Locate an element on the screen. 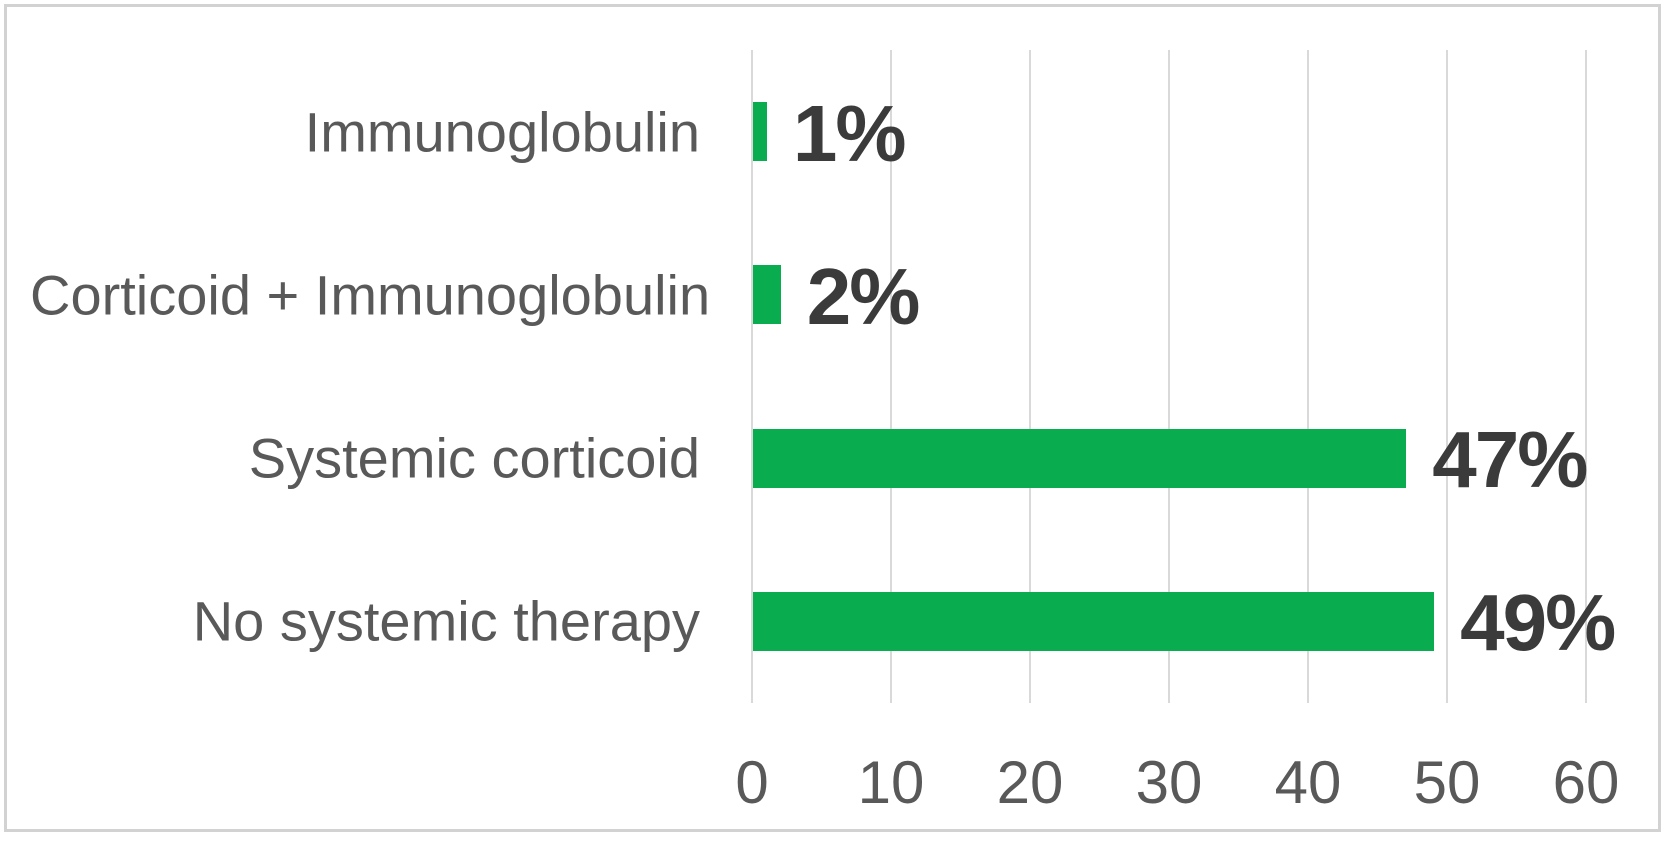 This screenshot has height=845, width=1675. x-tick-label: 10 is located at coordinates (891, 782).